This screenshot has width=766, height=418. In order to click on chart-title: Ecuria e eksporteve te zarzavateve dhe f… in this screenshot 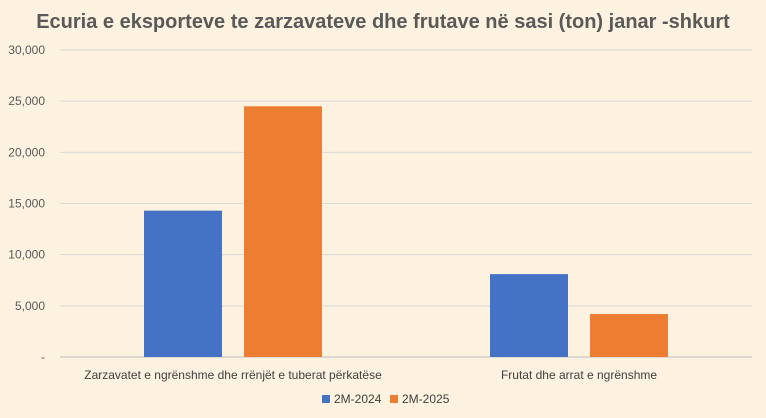, I will do `click(383, 22)`.